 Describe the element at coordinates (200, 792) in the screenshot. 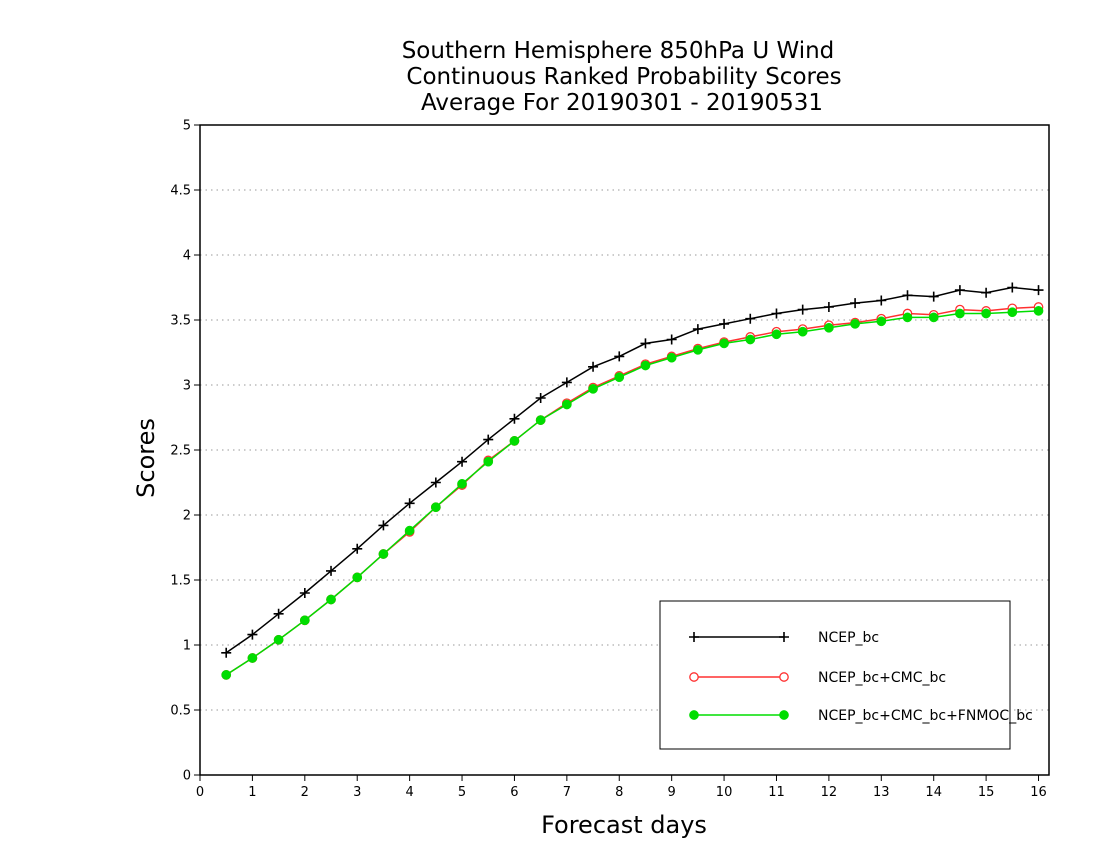

I see `x-tick-label: 0` at that location.